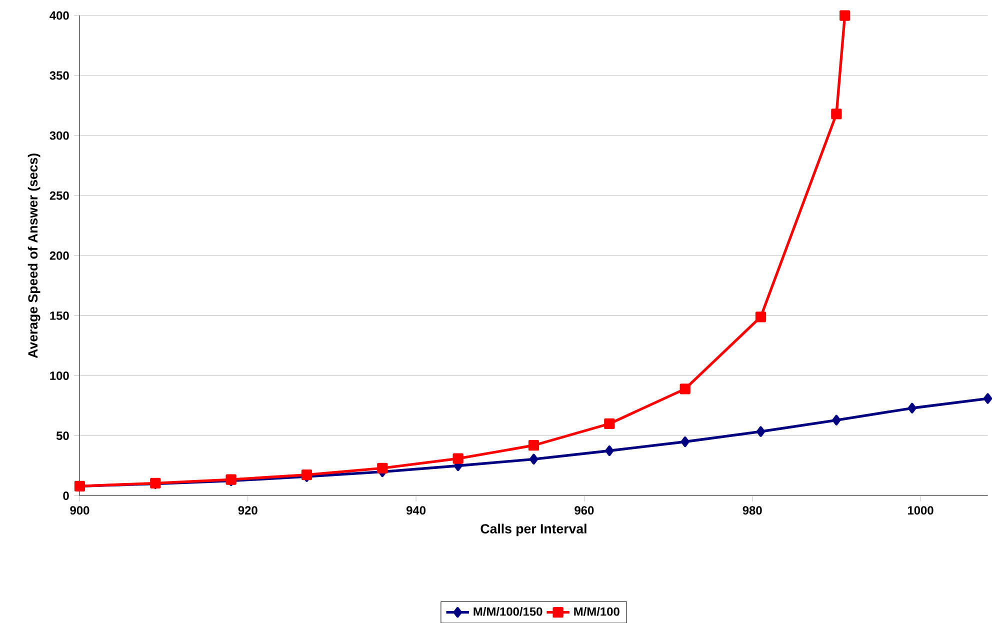 This screenshot has width=994, height=623. What do you see at coordinates (59, 255) in the screenshot?
I see `y-tick-label: 200` at bounding box center [59, 255].